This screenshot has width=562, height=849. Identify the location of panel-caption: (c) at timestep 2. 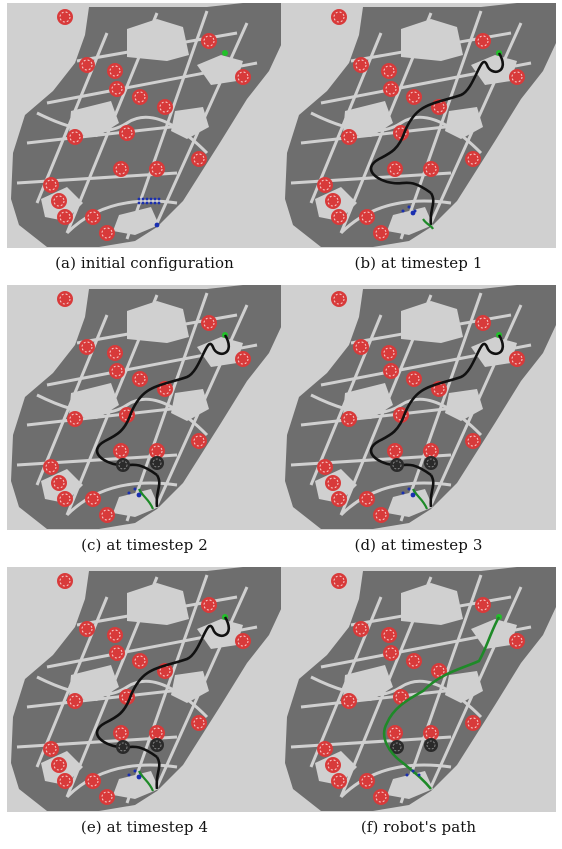
(144, 545).